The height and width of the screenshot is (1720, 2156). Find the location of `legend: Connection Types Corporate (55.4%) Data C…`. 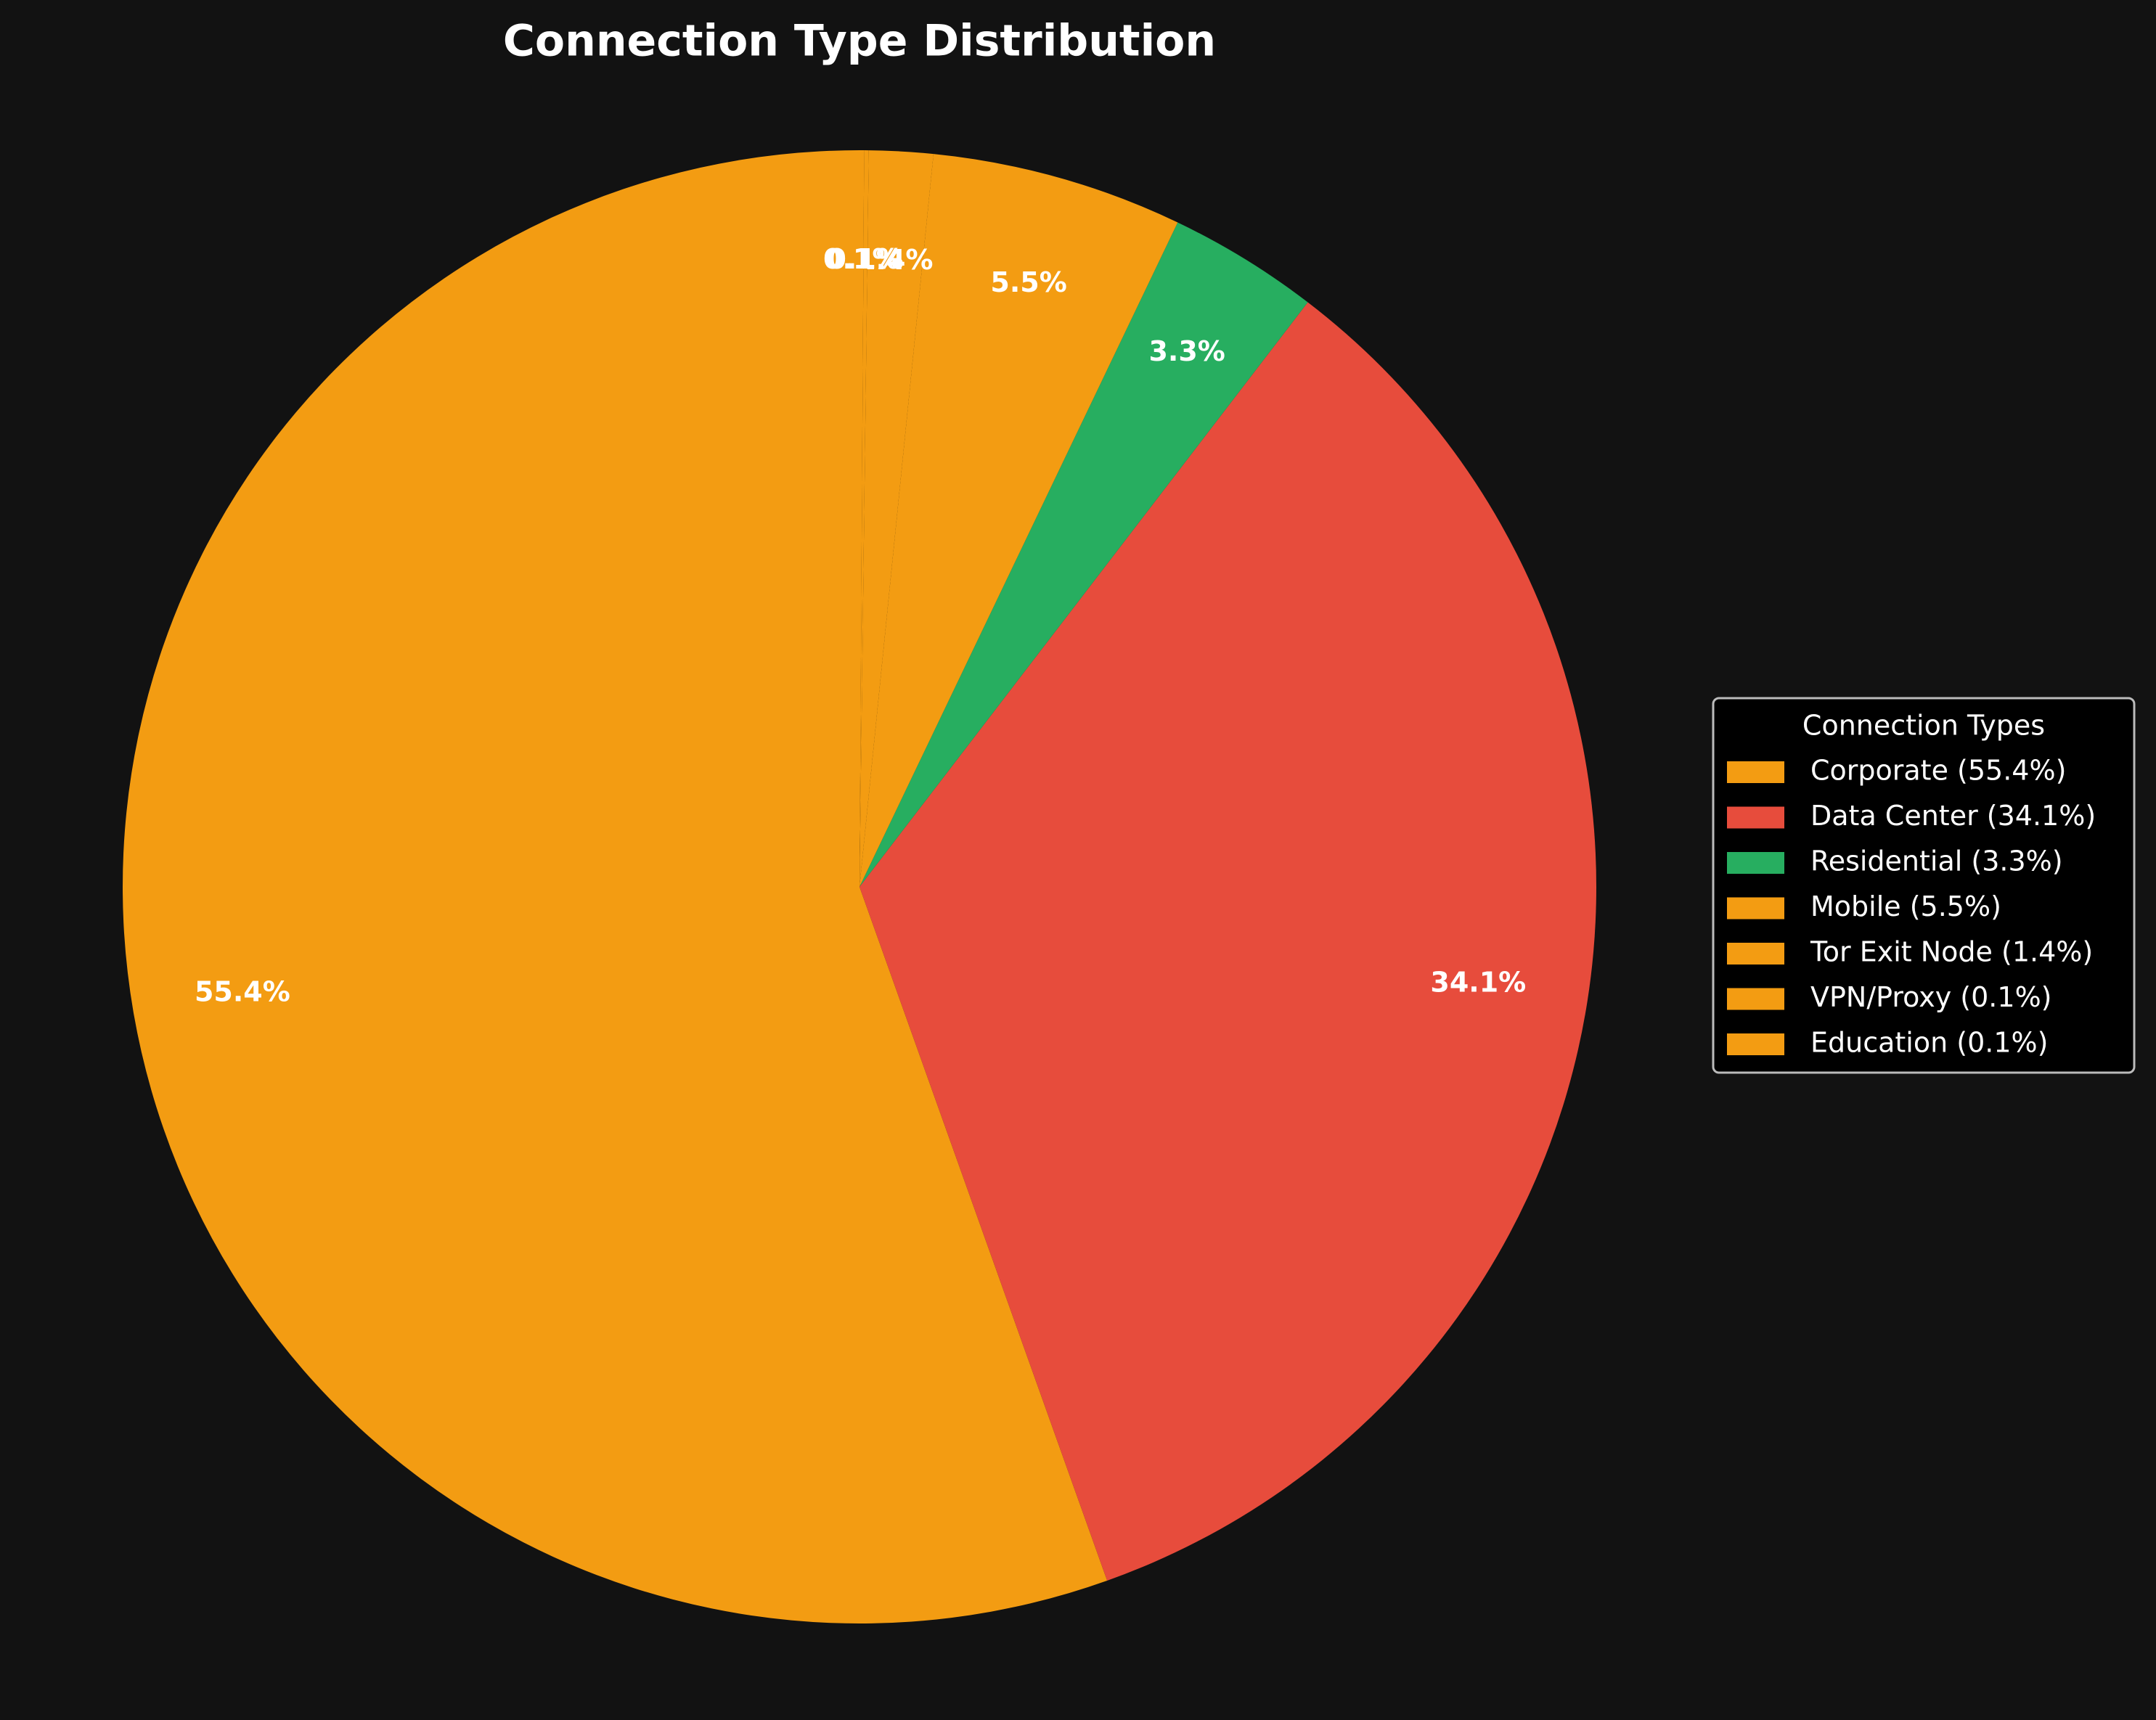

legend: Connection Types Corporate (55.4%) Data C… is located at coordinates (1924, 886).